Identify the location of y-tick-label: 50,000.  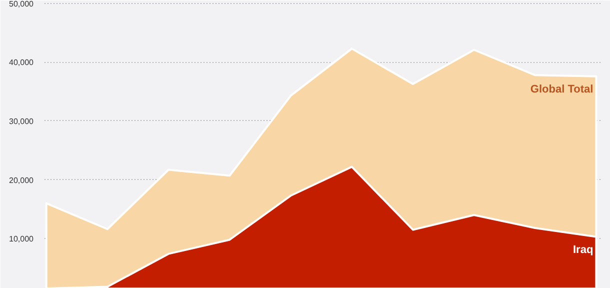
(21, 4).